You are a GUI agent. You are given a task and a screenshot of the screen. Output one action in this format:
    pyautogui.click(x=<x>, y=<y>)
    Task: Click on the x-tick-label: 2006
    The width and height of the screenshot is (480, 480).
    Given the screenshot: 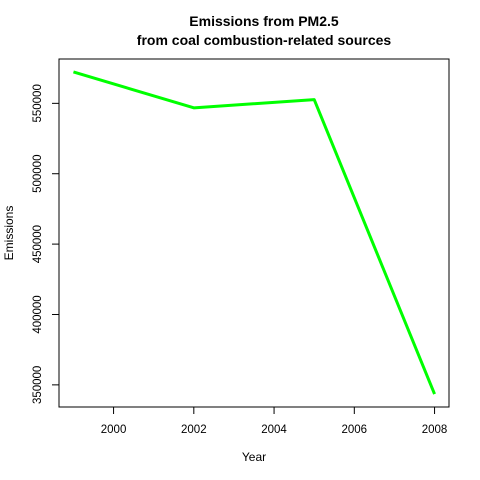 What is the action you would take?
    pyautogui.click(x=355, y=430)
    